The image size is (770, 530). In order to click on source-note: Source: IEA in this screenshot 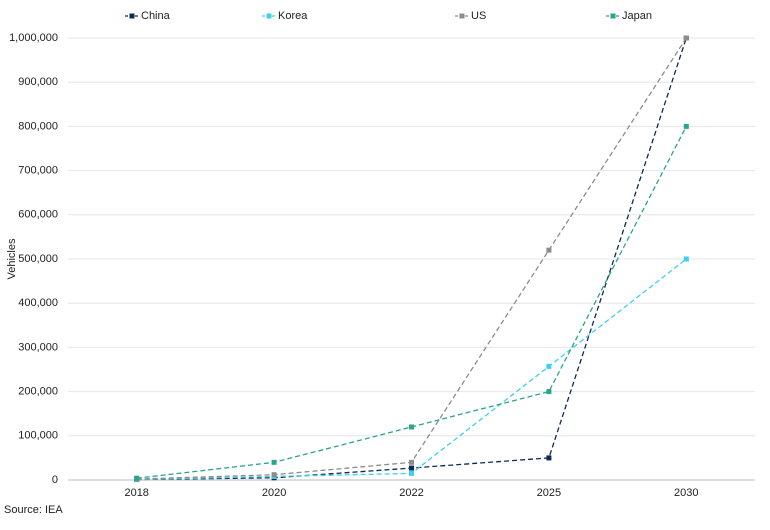, I will do `click(33, 510)`.